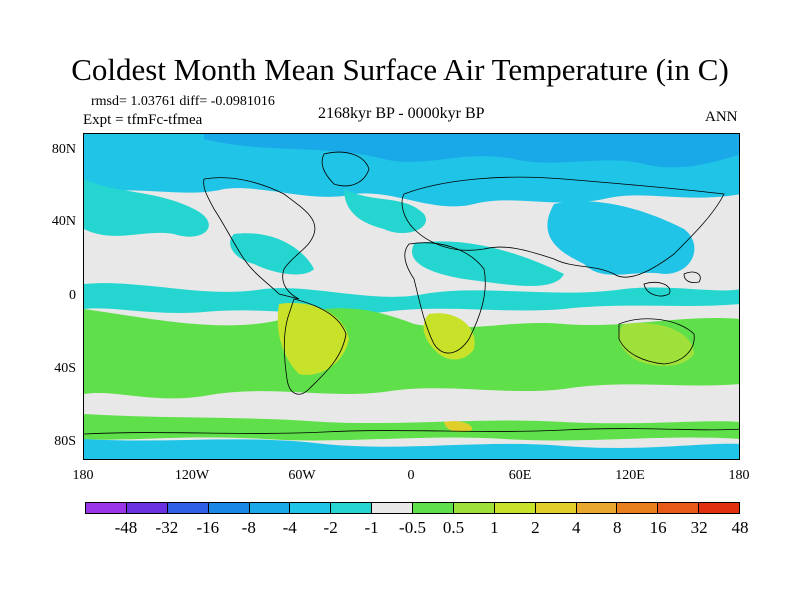 This screenshot has height=600, width=800. I want to click on colorbar-tick-label: 8, so click(617, 527).